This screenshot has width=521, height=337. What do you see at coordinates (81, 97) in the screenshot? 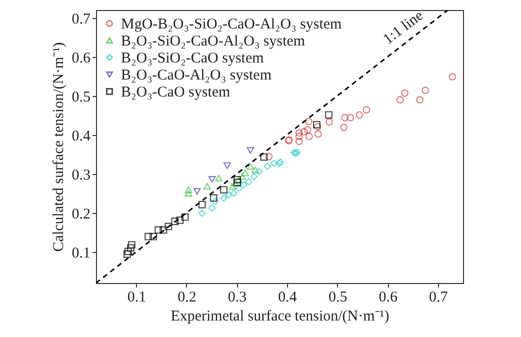
I see `y-tick-label: 0.5` at bounding box center [81, 97].